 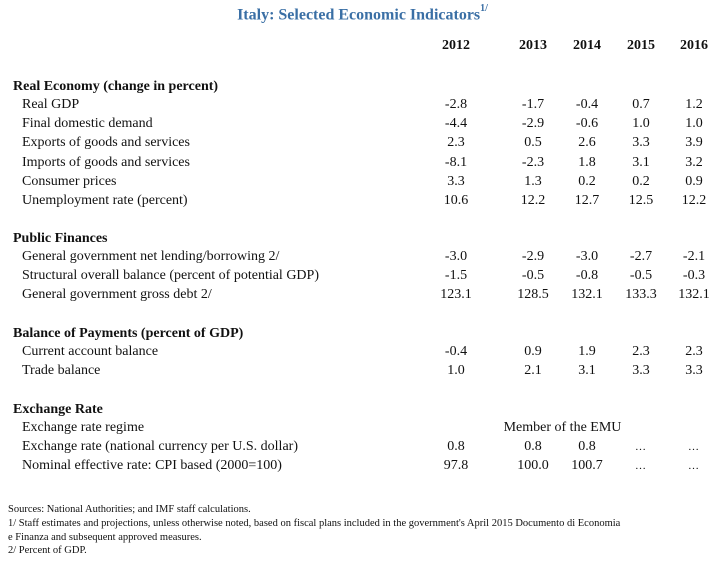 What do you see at coordinates (587, 276) in the screenshot?
I see `table-cell: -0.8` at bounding box center [587, 276].